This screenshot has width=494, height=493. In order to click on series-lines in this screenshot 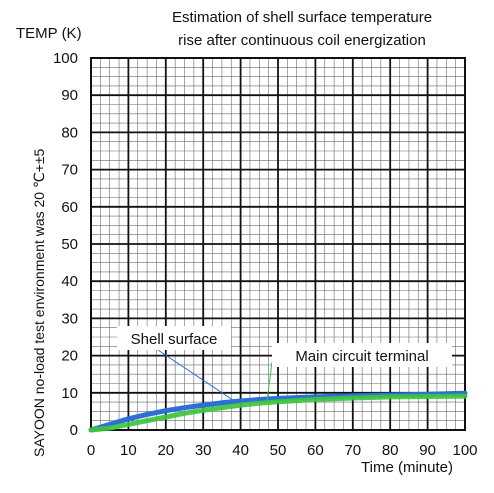, I will do `click(278, 411)`.